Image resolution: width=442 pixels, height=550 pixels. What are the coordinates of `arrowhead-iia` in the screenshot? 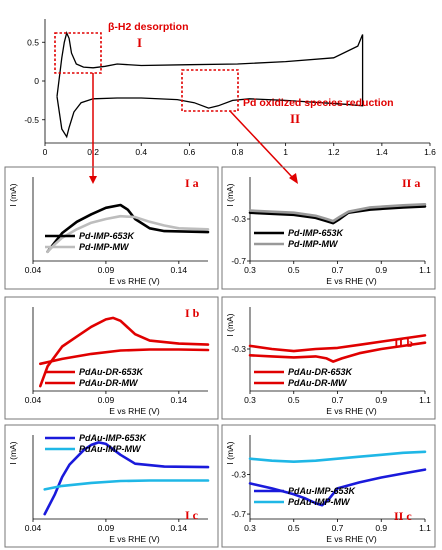 It's located at (293, 178).